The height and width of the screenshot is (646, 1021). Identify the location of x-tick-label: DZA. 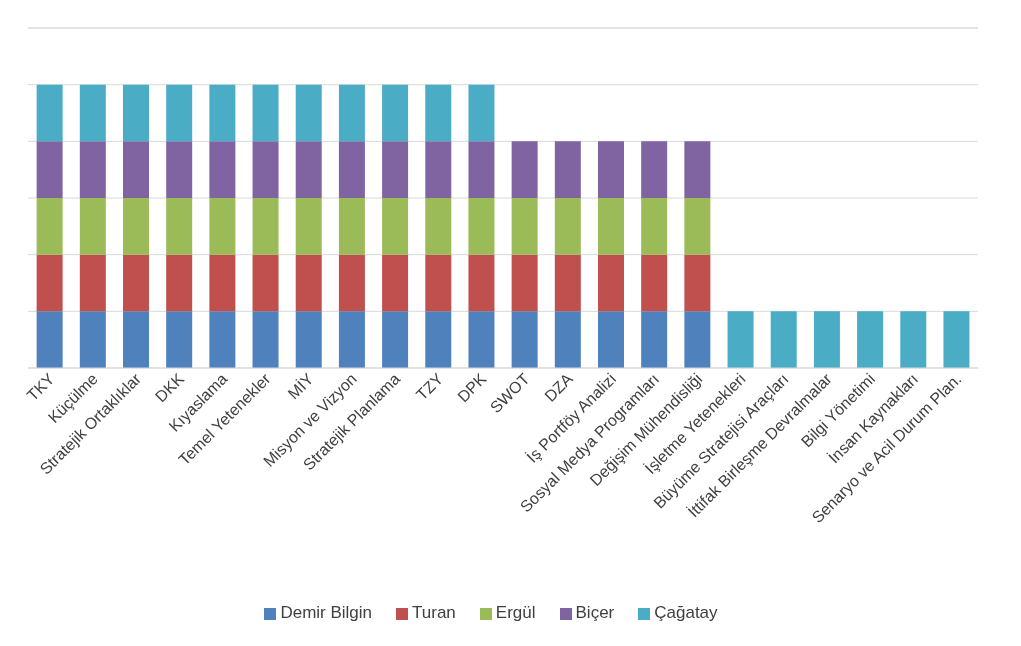
(559, 387).